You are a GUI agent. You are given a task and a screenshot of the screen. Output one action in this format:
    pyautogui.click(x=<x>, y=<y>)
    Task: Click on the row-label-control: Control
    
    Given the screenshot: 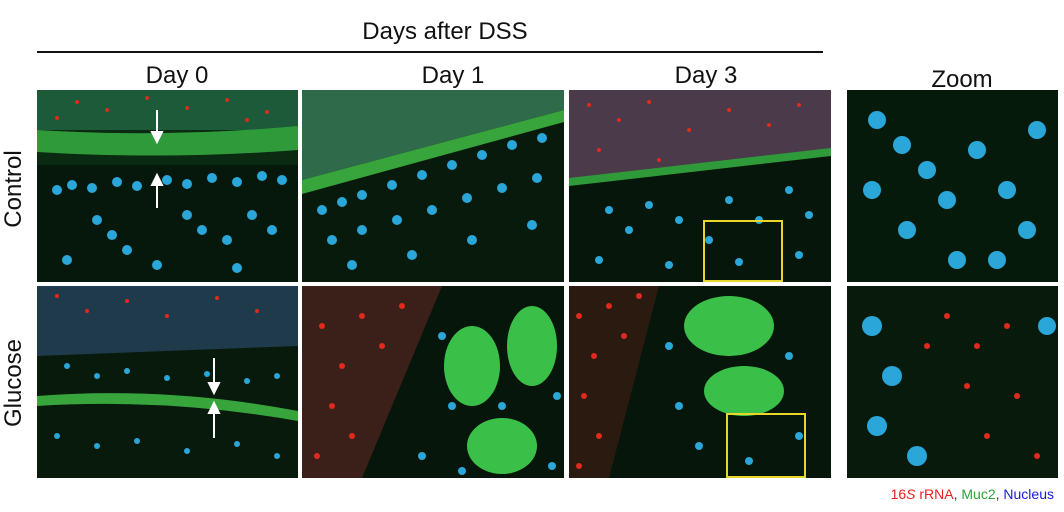 What is the action you would take?
    pyautogui.click(x=13, y=189)
    